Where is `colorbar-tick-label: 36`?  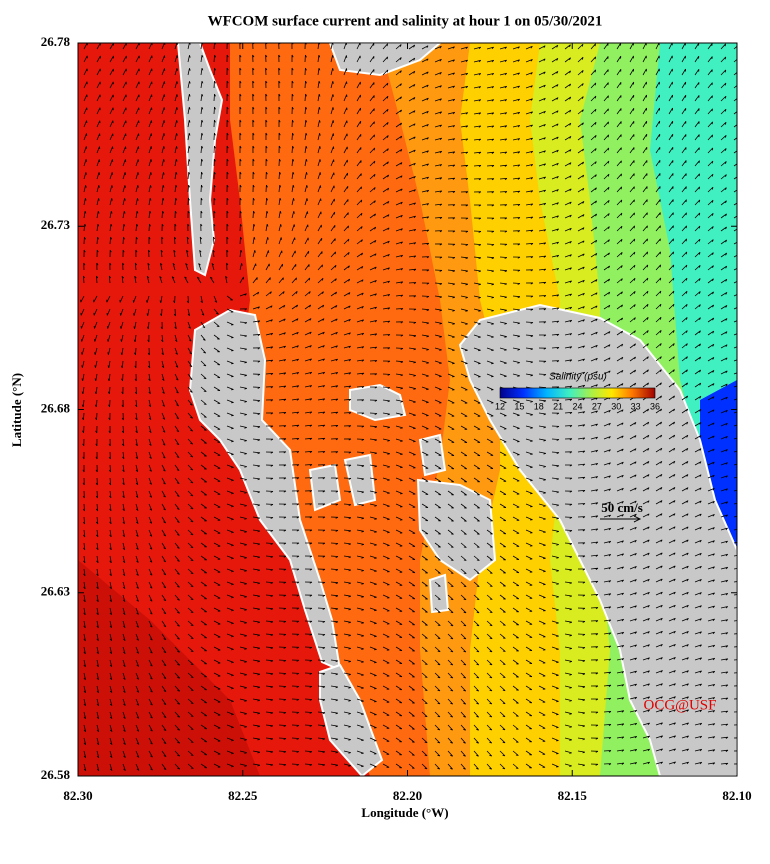
colorbar-tick-label: 36 is located at coordinates (655, 406).